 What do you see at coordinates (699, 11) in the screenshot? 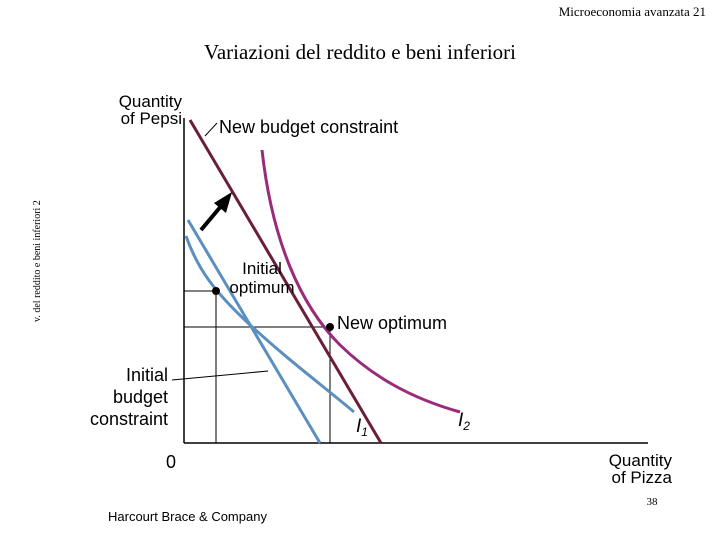
I see `slide-number: 21` at bounding box center [699, 11].